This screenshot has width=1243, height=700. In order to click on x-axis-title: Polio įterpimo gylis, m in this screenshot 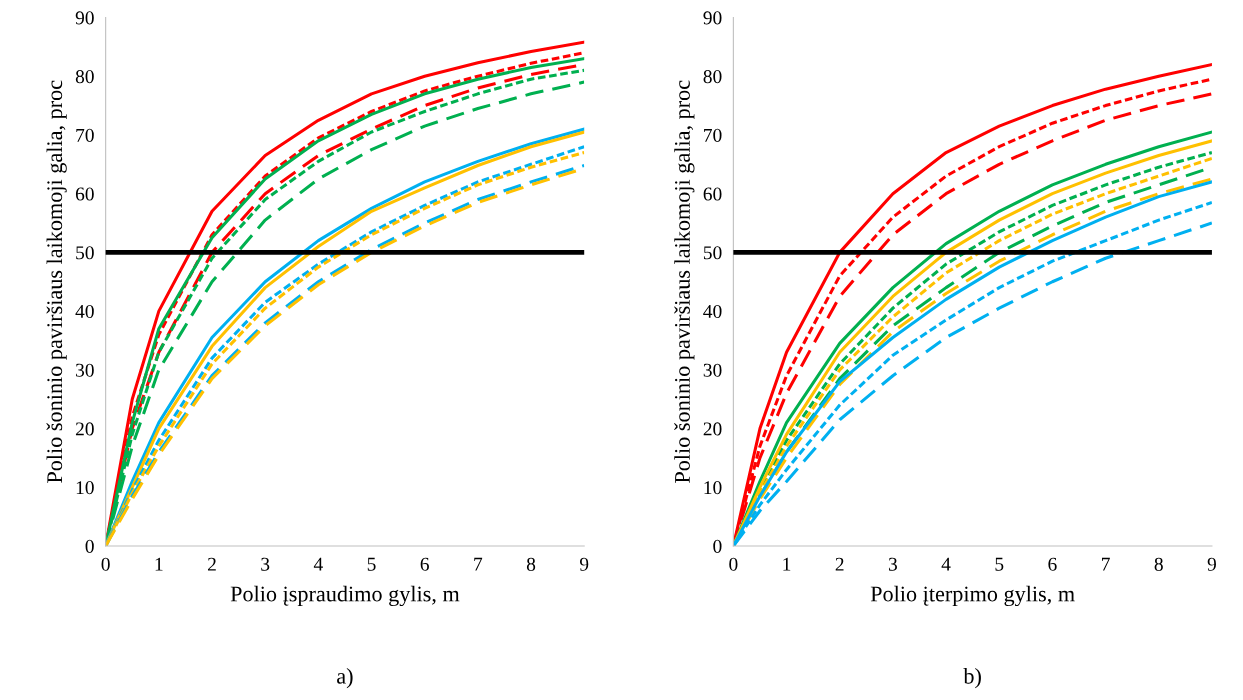, I will do `click(972, 596)`.